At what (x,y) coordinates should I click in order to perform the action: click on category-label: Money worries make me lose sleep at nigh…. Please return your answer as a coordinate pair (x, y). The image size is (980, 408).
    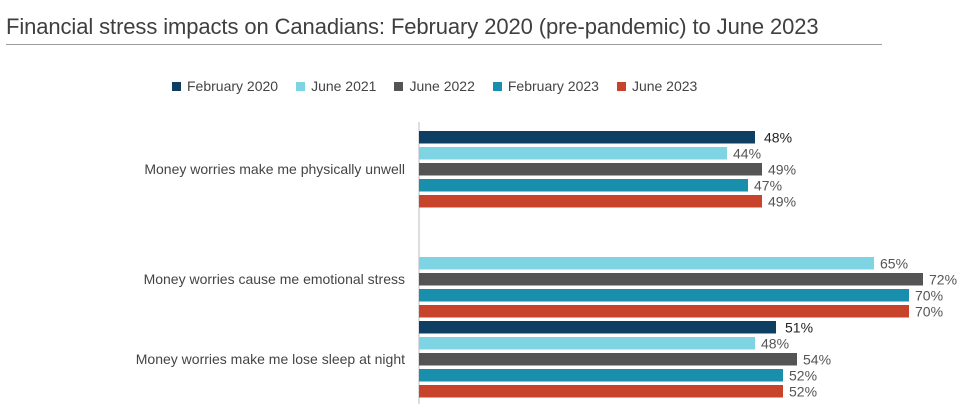
    Looking at the image, I should click on (270, 359).